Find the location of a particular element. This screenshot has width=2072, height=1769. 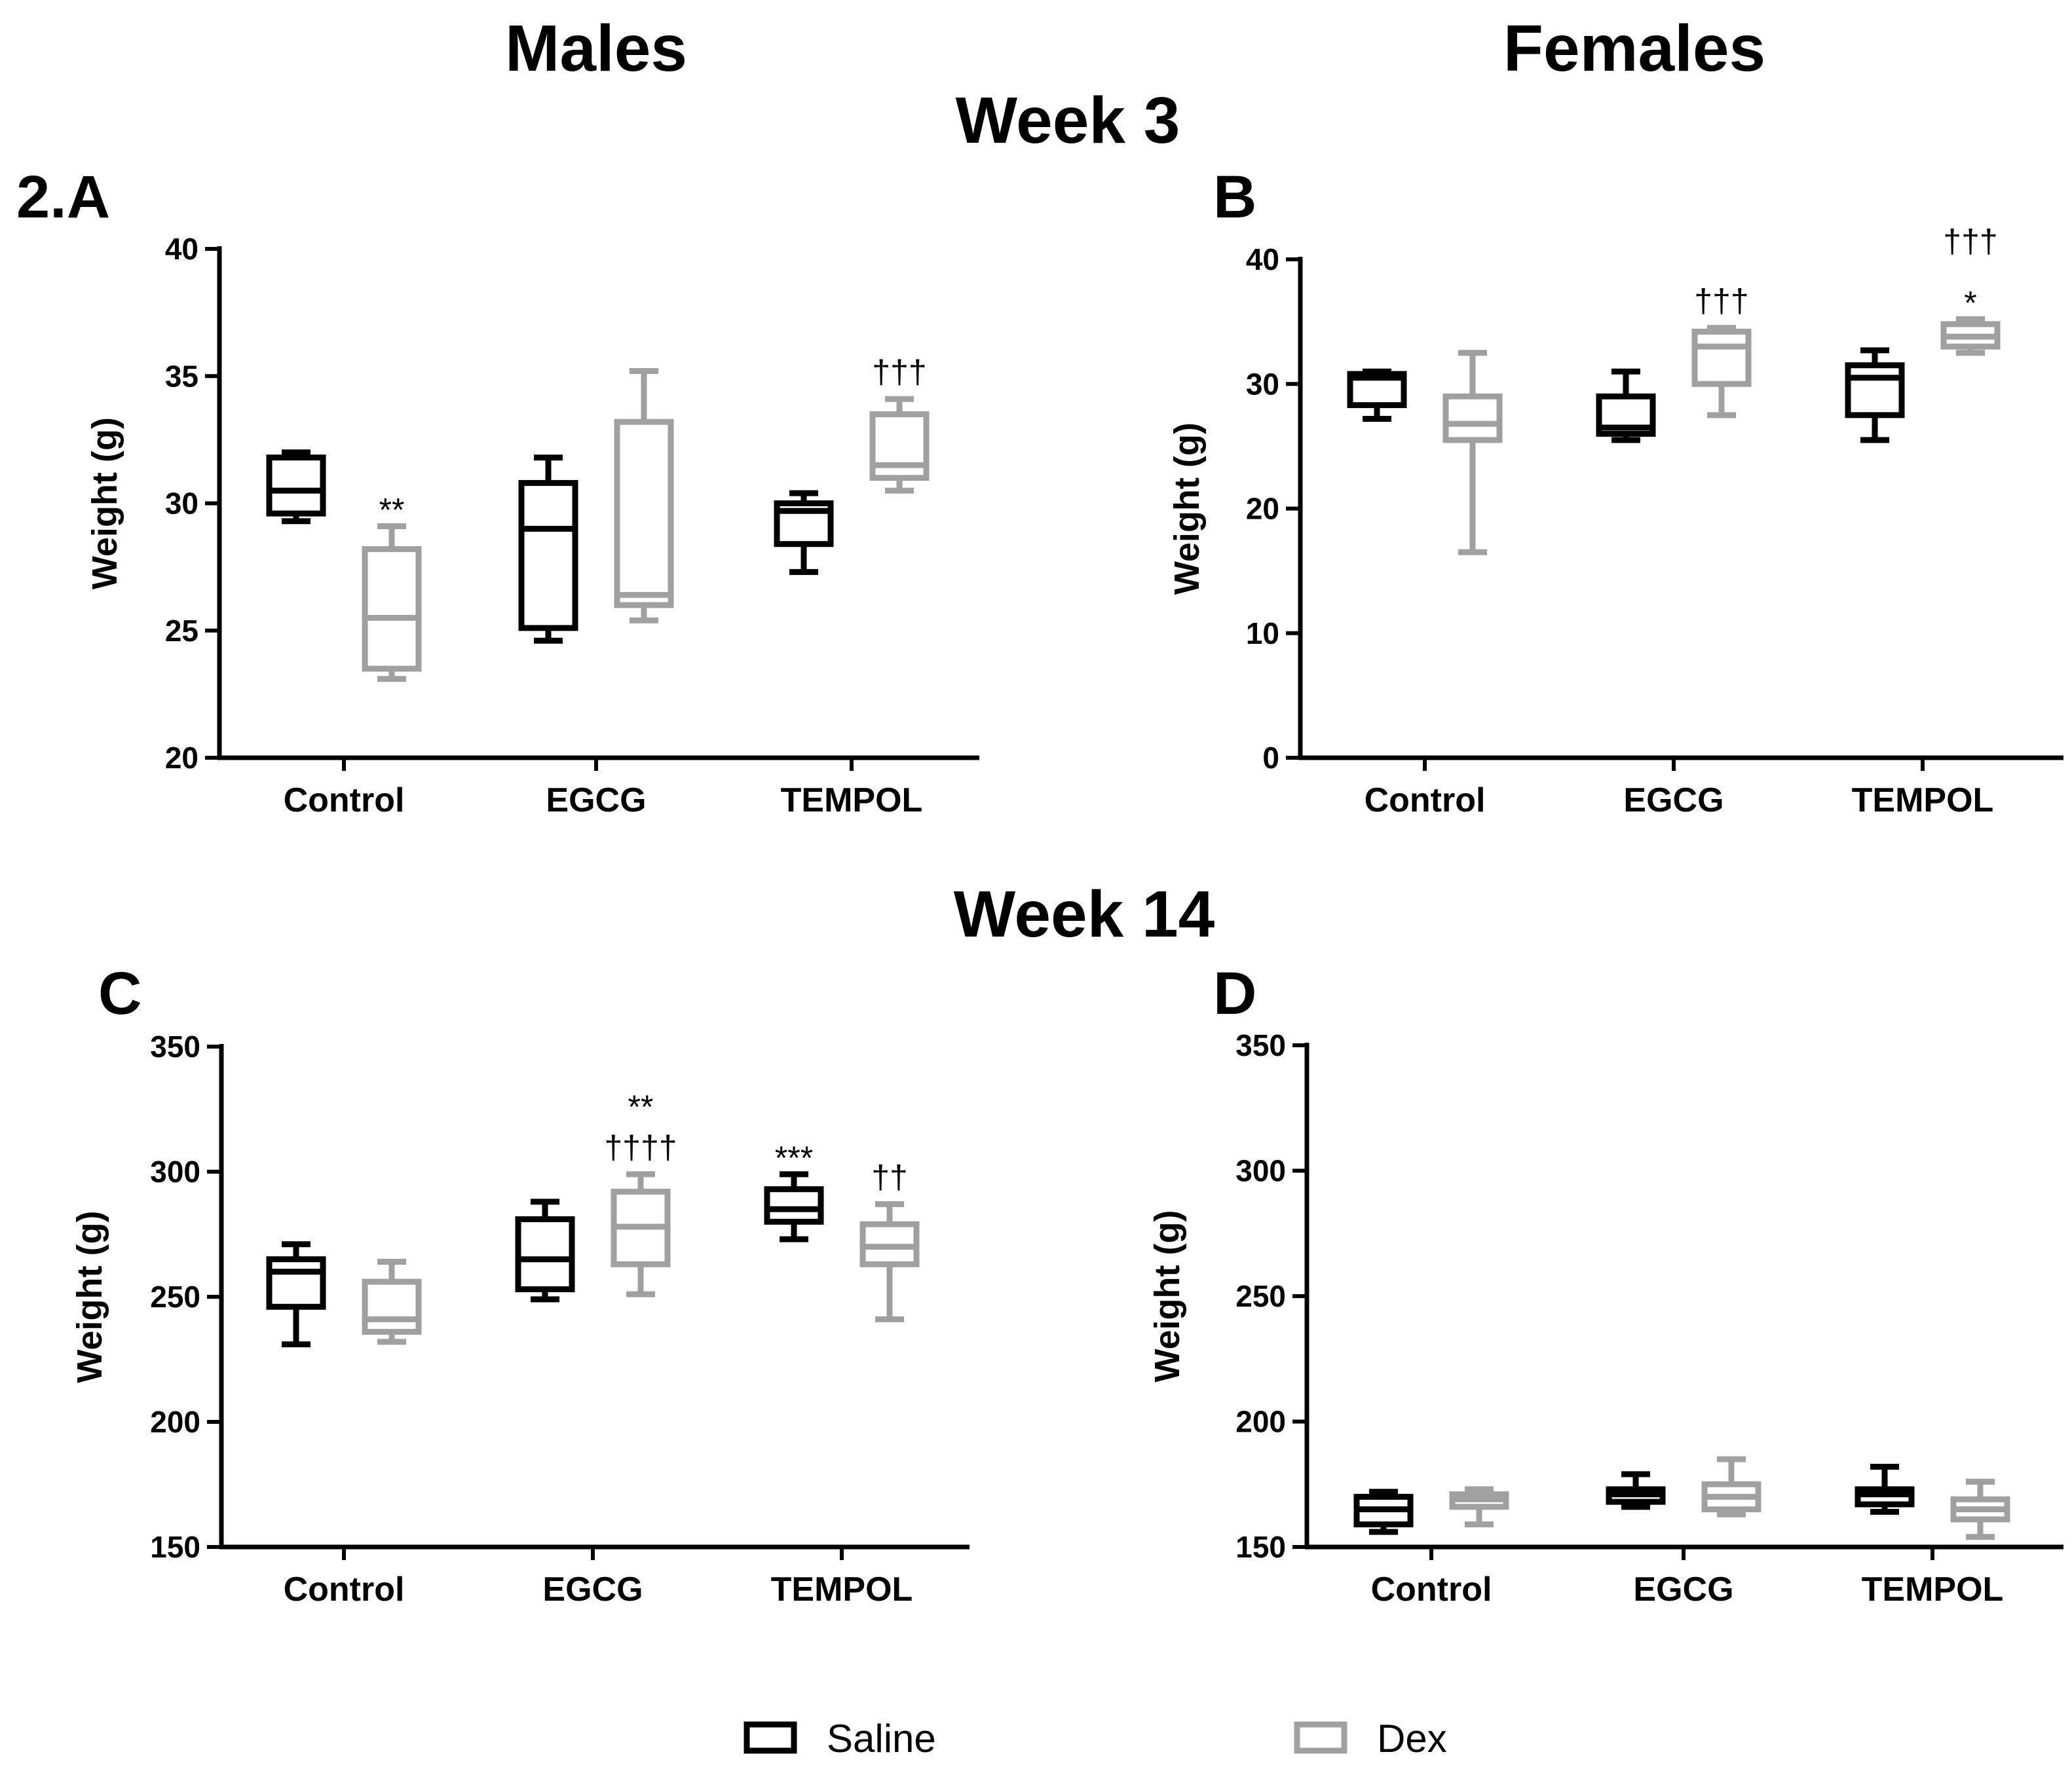

panel-letter: C is located at coordinates (119, 994).